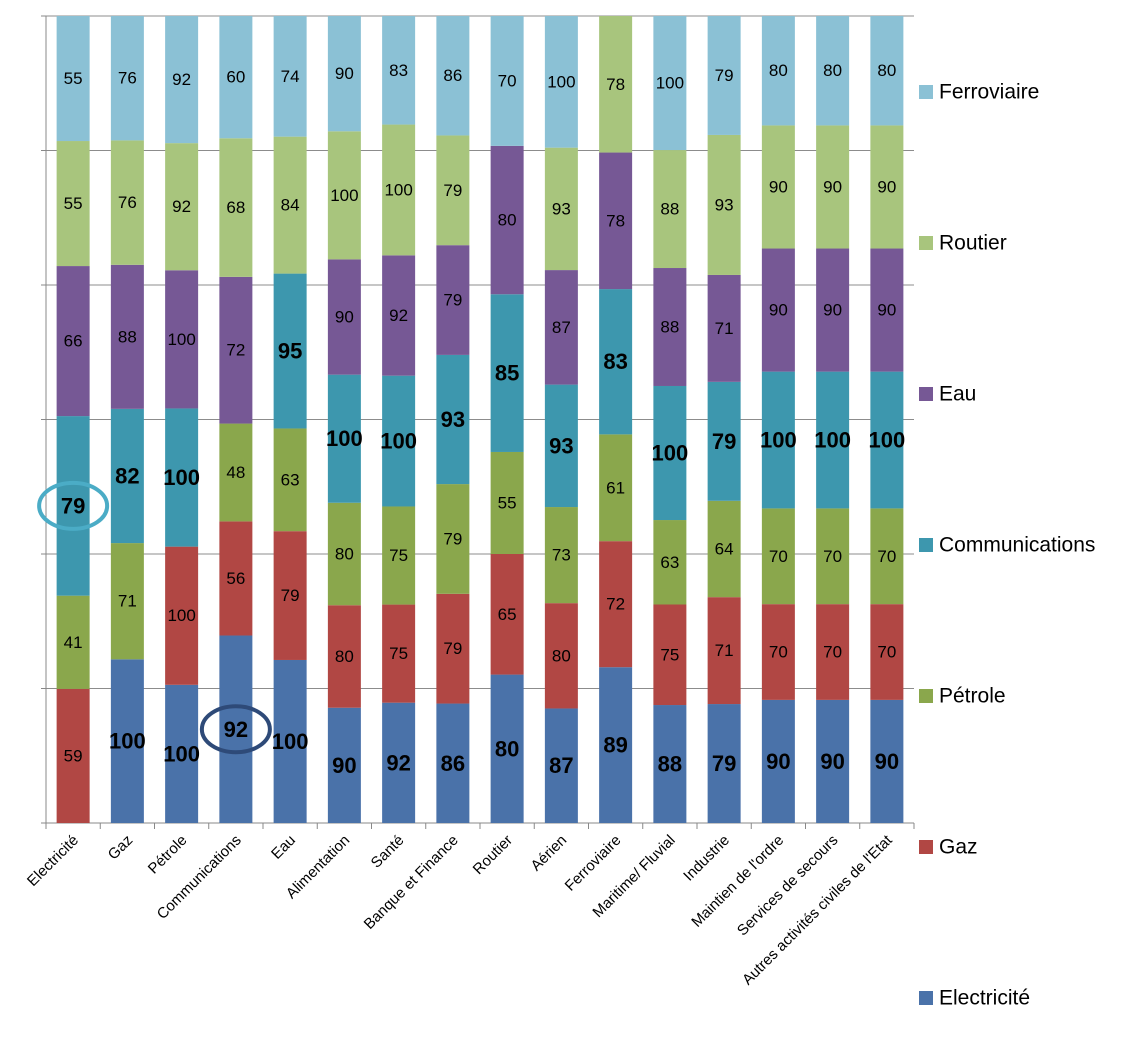 Image resolution: width=1125 pixels, height=1038 pixels. I want to click on data-label: 48, so click(235, 472).